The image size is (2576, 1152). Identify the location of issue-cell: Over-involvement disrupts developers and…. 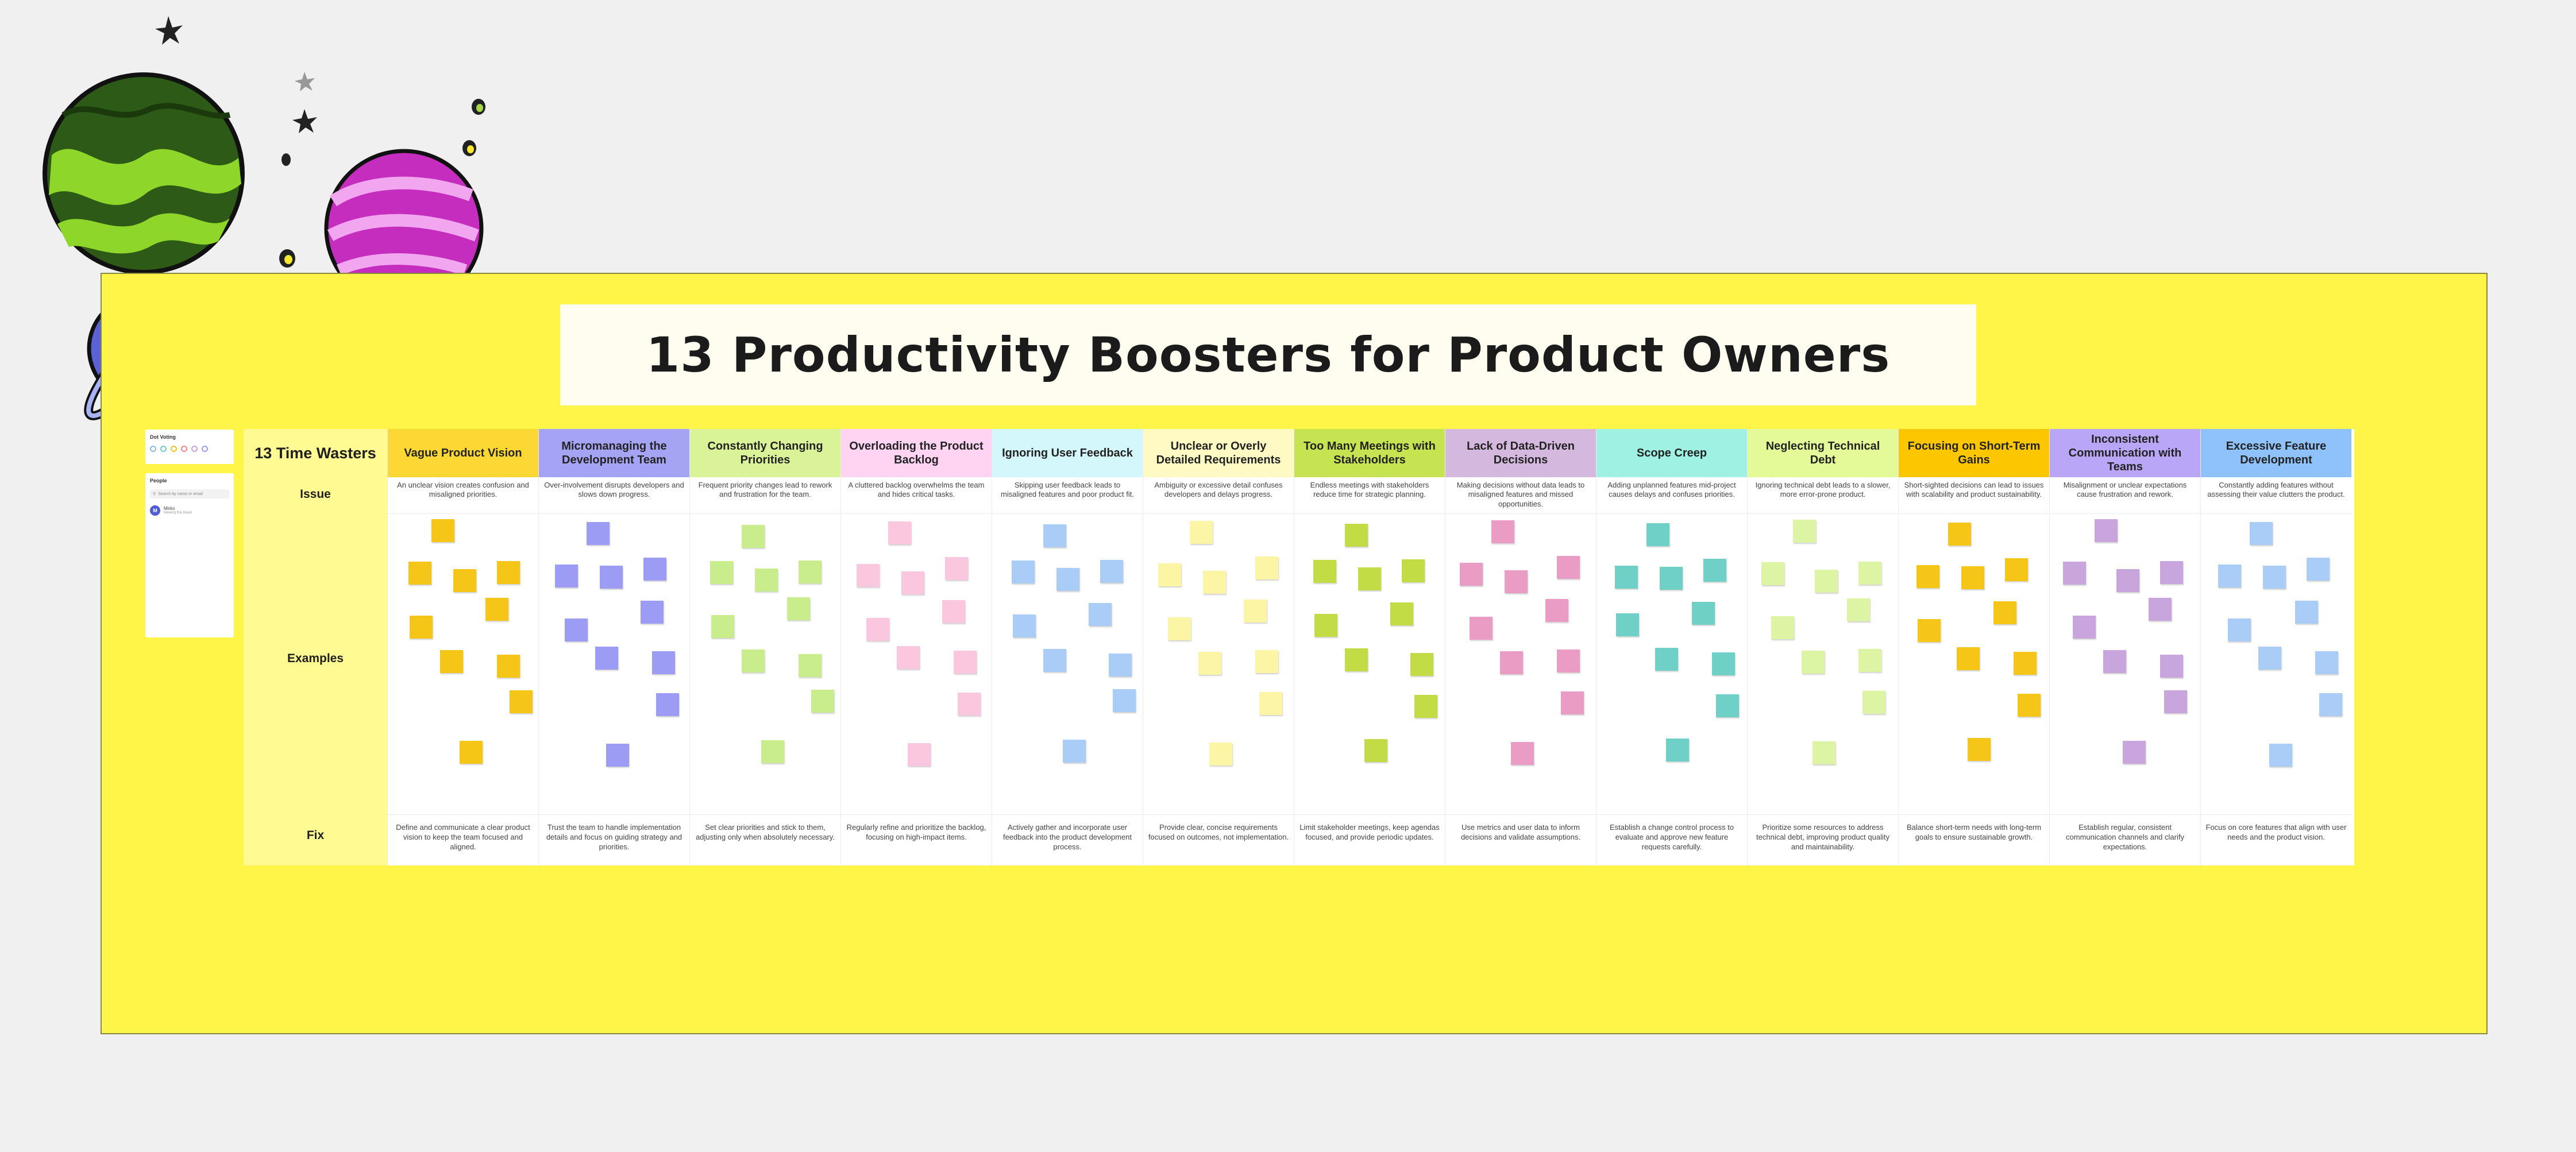
(614, 495).